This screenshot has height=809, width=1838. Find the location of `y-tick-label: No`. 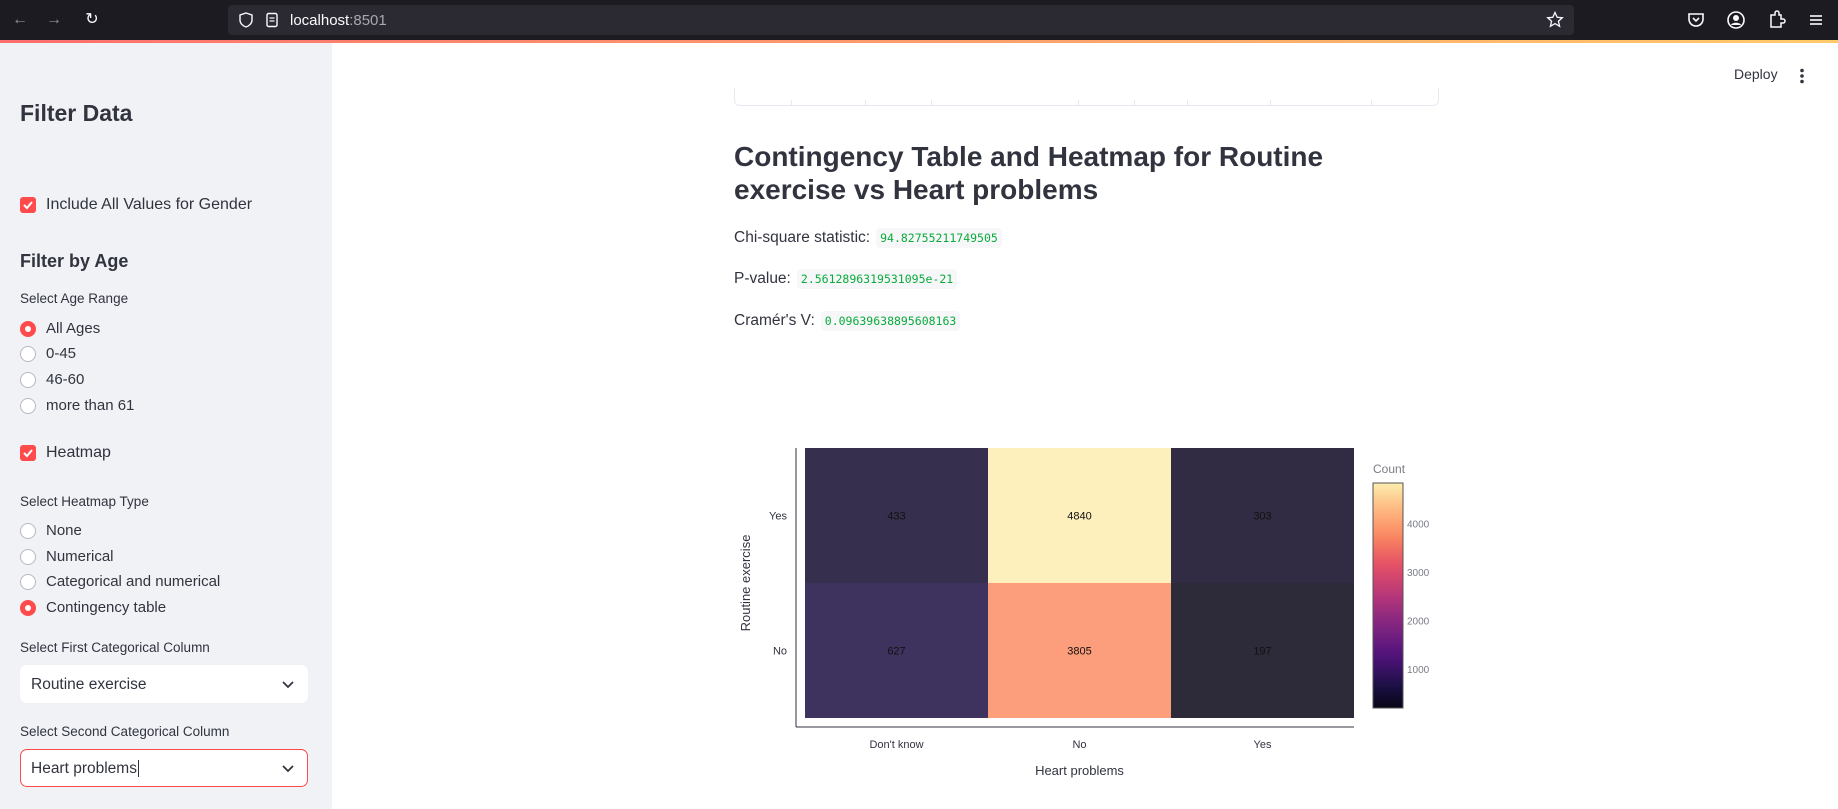

y-tick-label: No is located at coordinates (780, 652).